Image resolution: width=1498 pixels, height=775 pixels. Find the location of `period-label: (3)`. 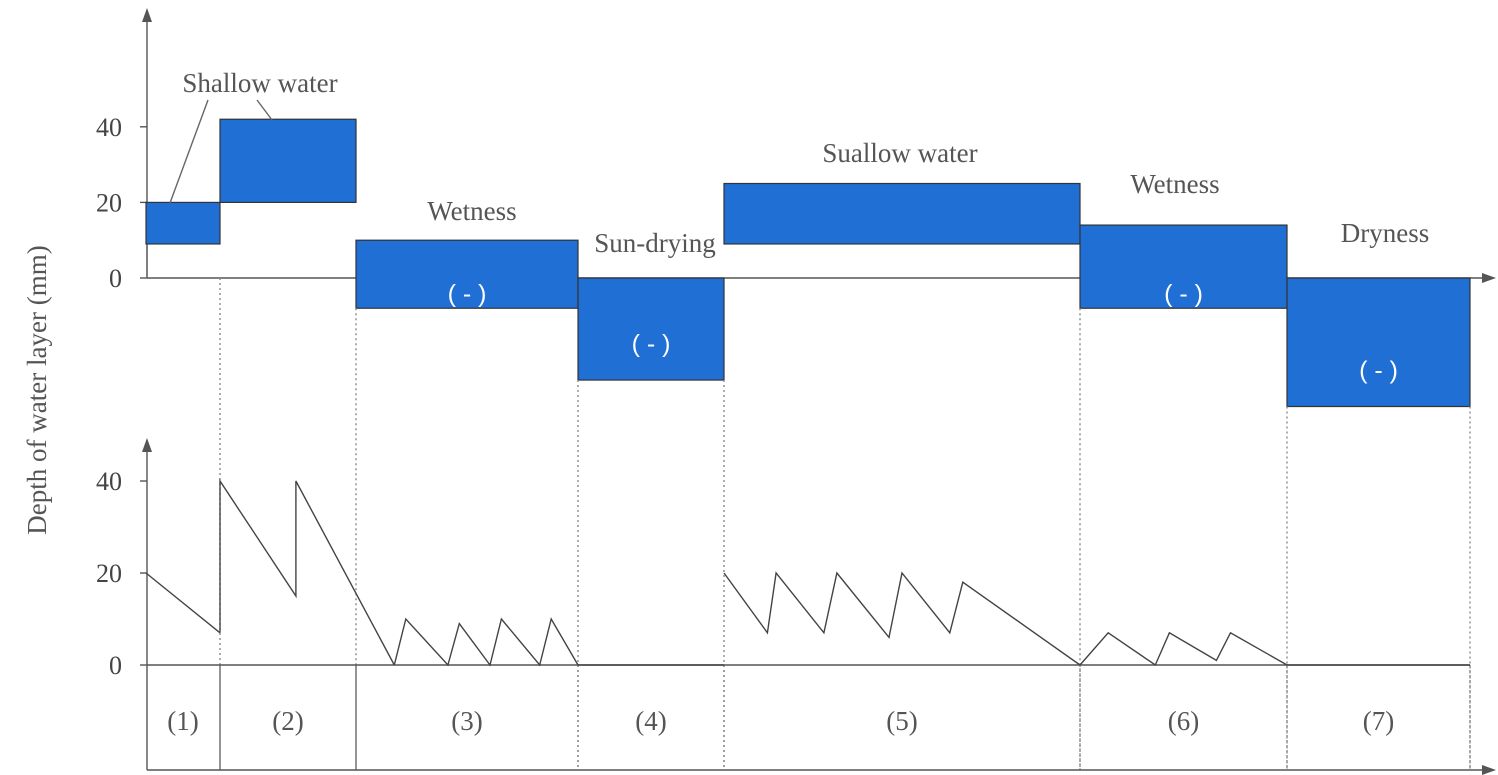

period-label: (3) is located at coordinates (466, 721).